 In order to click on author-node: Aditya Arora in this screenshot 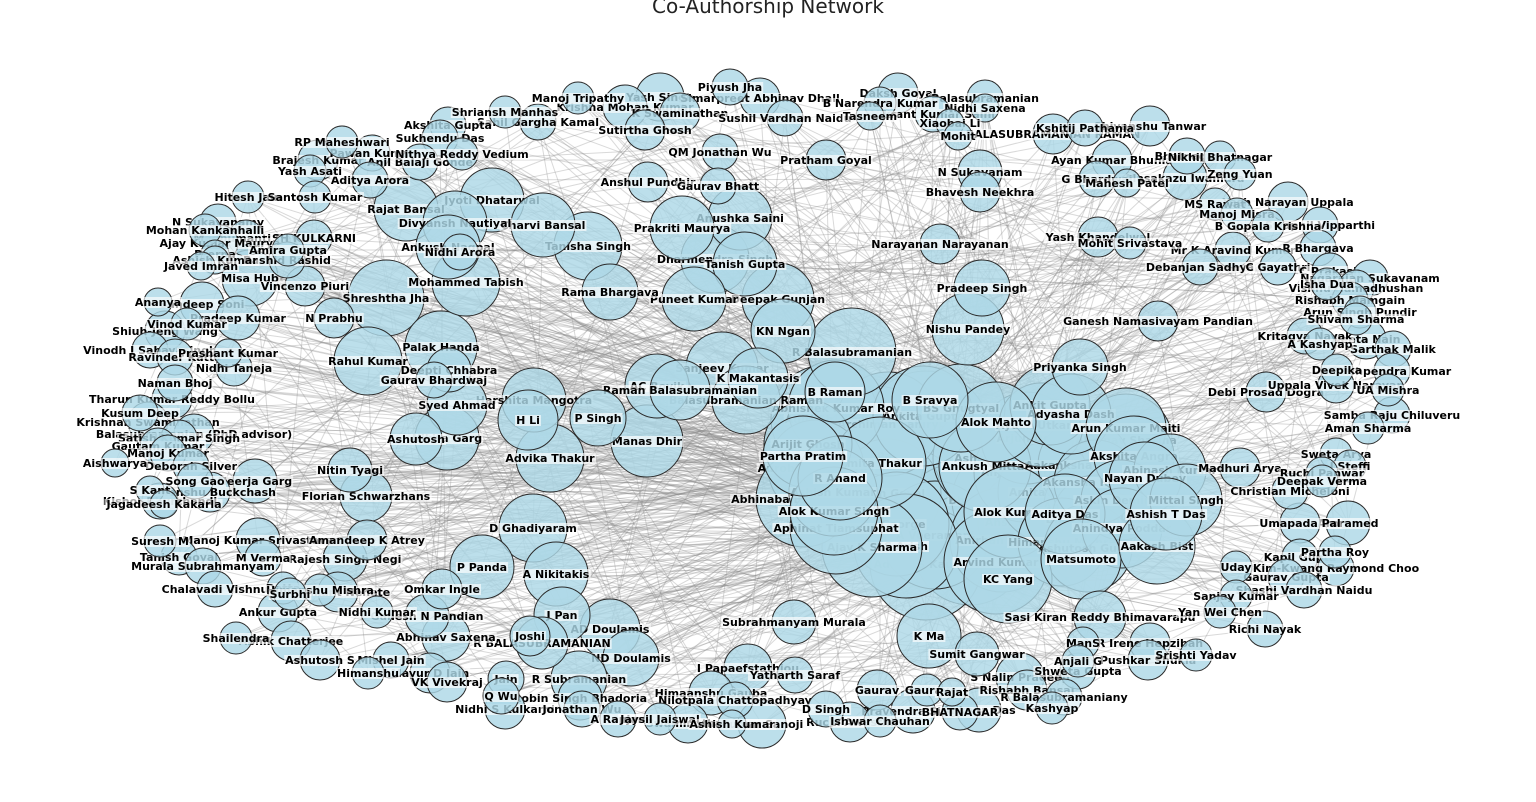, I will do `click(370, 180)`.